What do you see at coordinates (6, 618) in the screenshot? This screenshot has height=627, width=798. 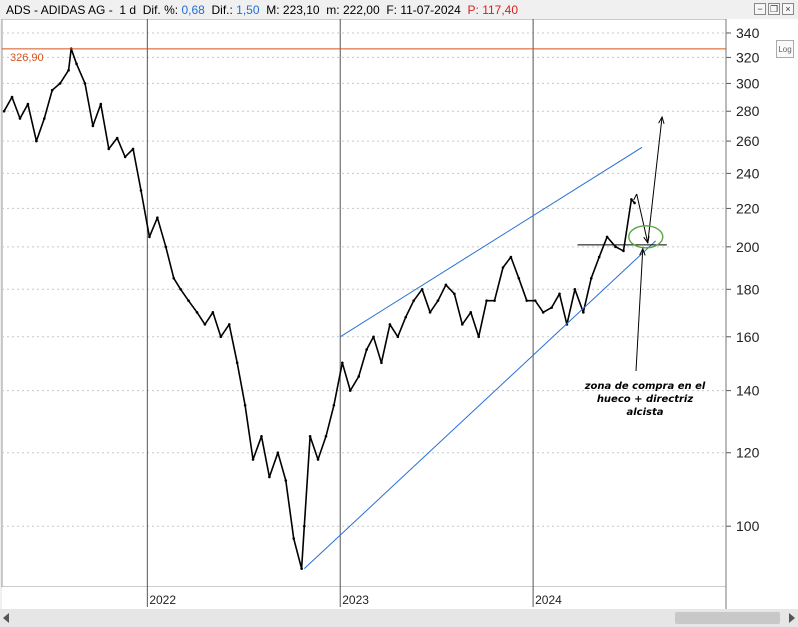 I see `scroll-left-icon` at bounding box center [6, 618].